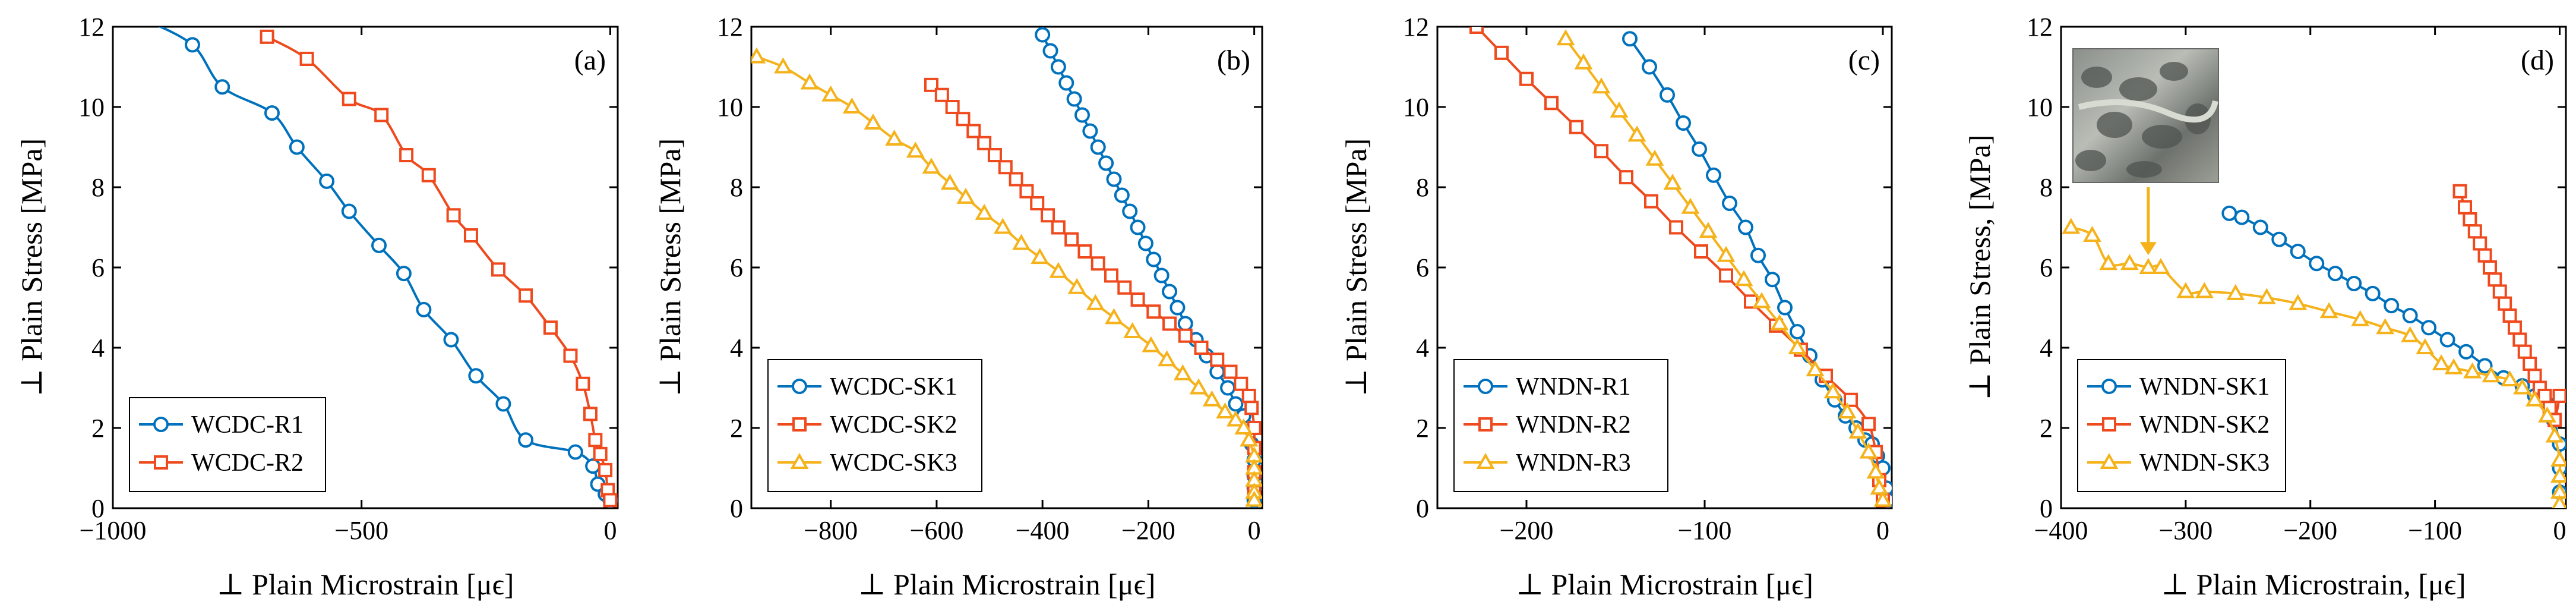 Image resolution: width=2576 pixels, height=614 pixels. I want to click on series-WNDN-R3, so click(1724, 268).